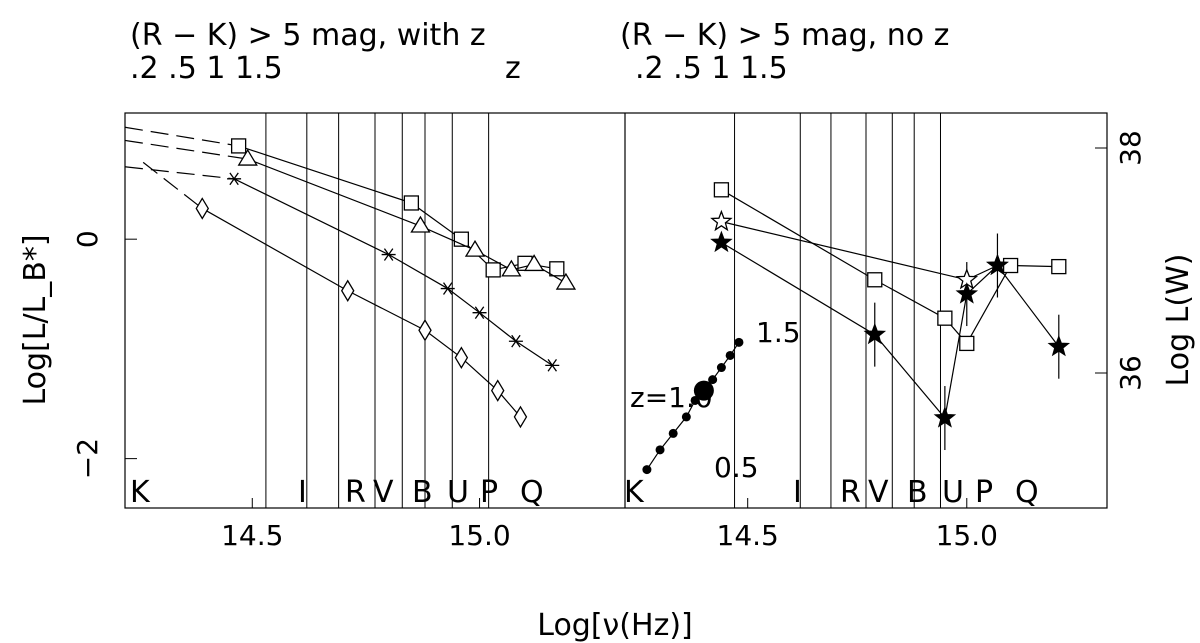 This screenshot has width=1200, height=643. What do you see at coordinates (87, 458) in the screenshot?
I see `y-tick-label-left: −2` at bounding box center [87, 458].